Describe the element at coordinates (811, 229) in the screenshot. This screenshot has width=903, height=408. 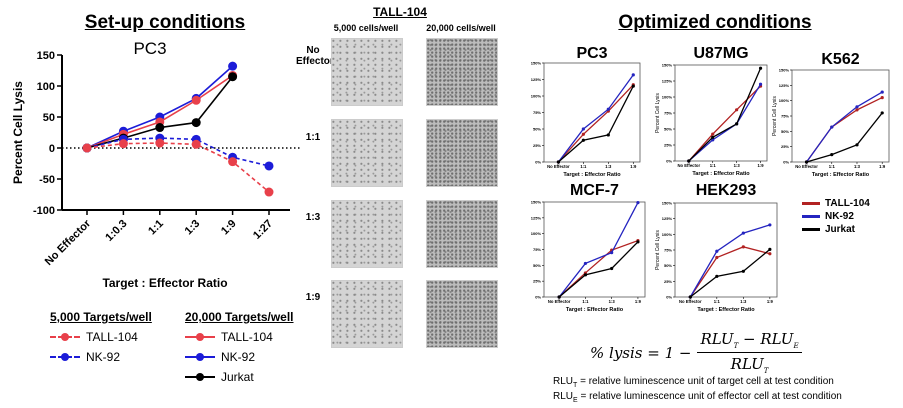
I see `black-line-icon` at that location.